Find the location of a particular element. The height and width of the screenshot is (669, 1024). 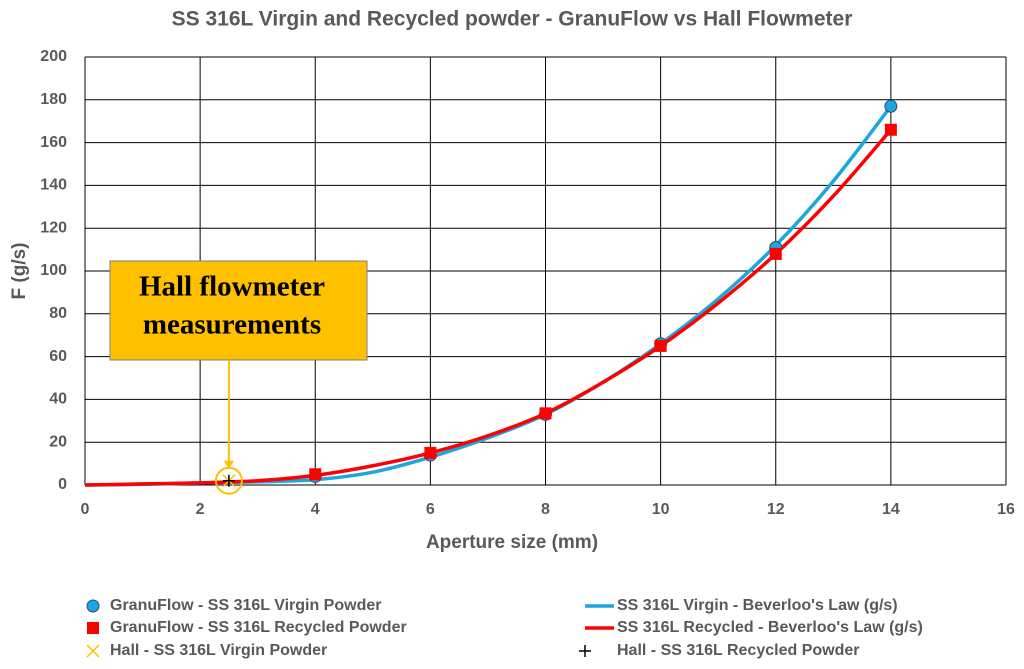

y-tick-label: 80 is located at coordinates (58, 313).